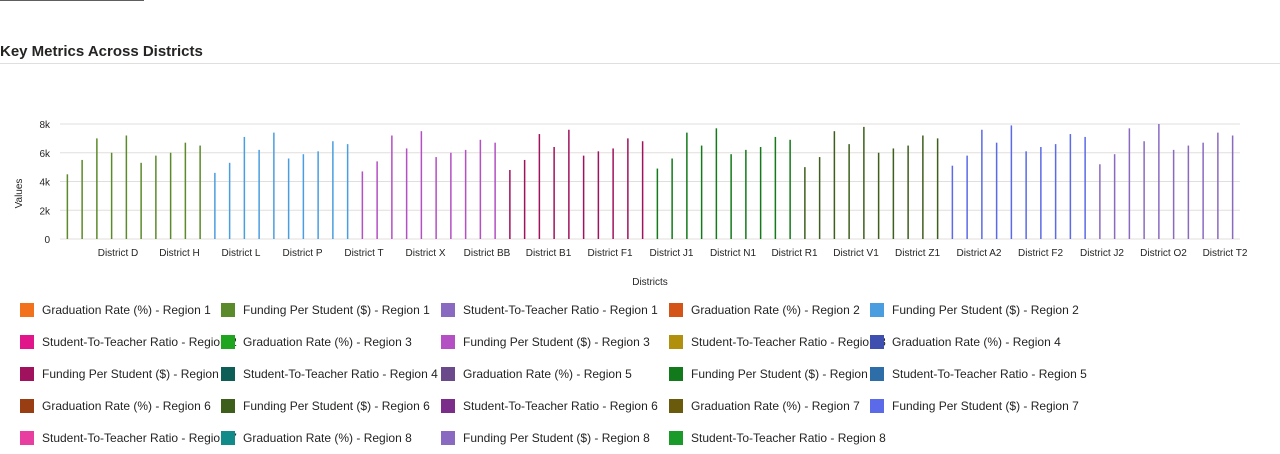  I want to click on y-tick-label: 8k, so click(45, 125).